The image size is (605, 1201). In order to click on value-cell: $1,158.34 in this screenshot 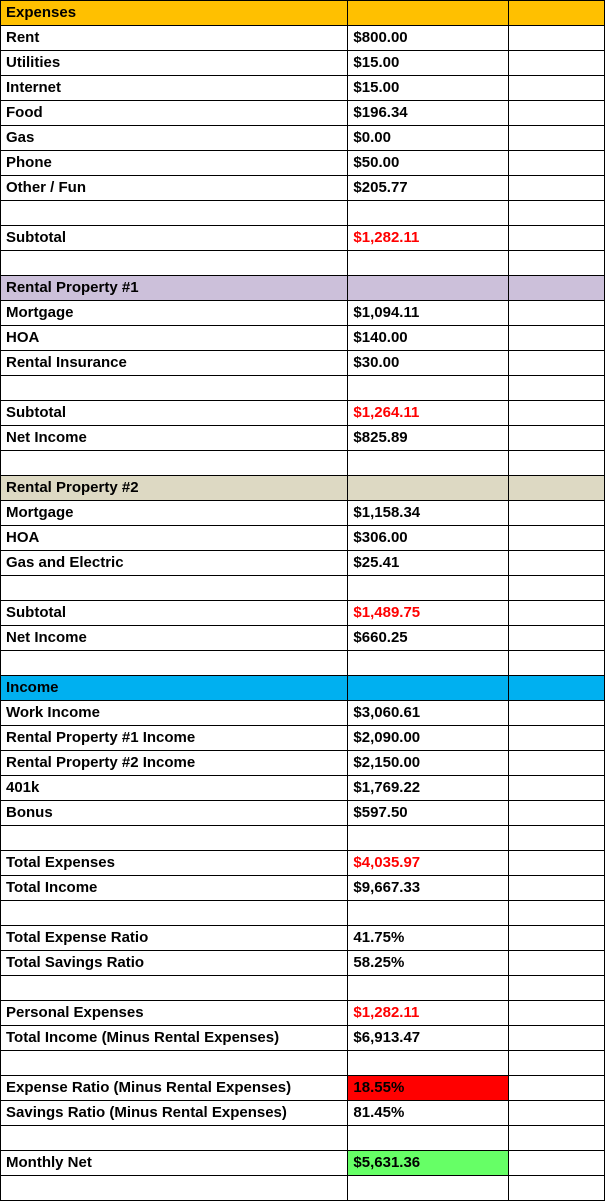, I will do `click(429, 513)`.